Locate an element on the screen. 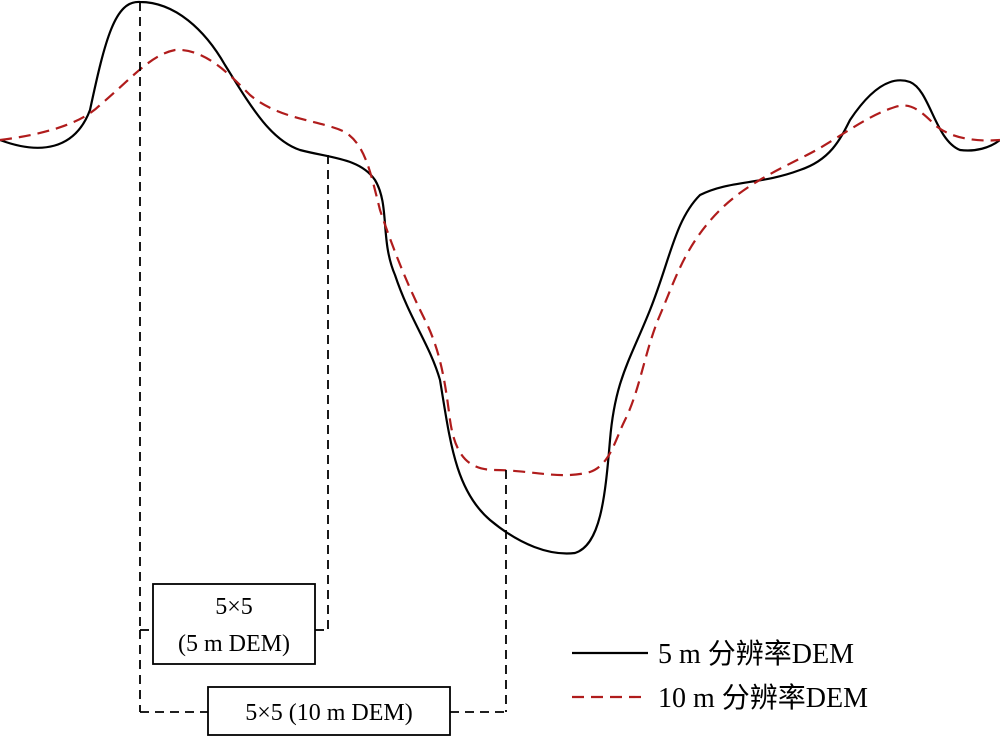 The image size is (1000, 737). legend-label-10m: 10 m 分辨率DEM is located at coordinates (763, 698).